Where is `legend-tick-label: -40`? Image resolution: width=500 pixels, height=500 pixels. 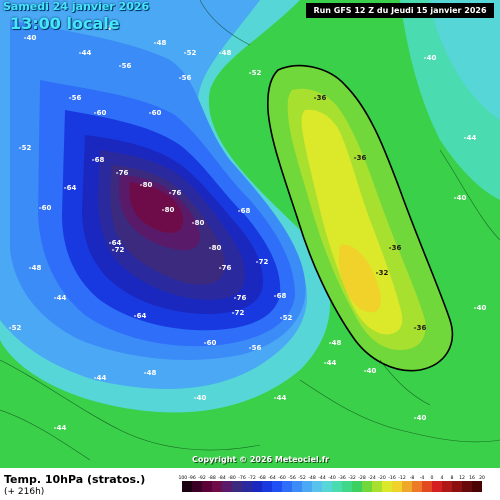 legend-tick-label: -40 is located at coordinates (332, 478).